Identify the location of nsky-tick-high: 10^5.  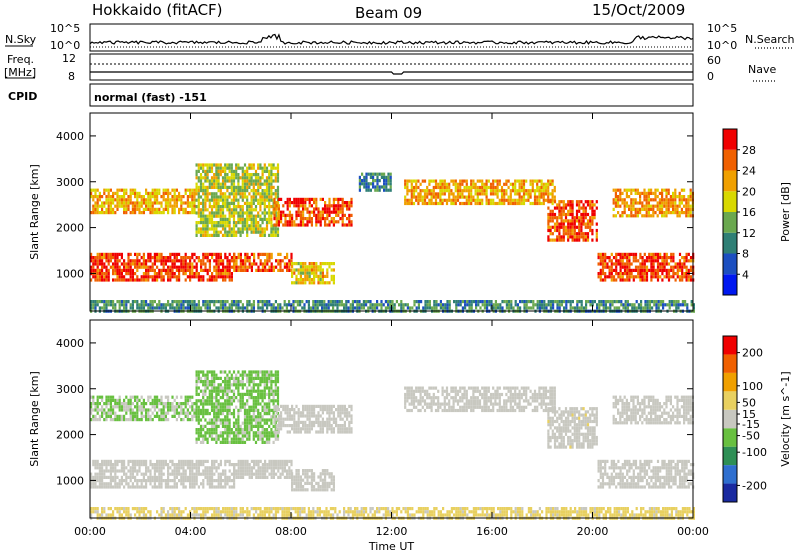
(65, 28).